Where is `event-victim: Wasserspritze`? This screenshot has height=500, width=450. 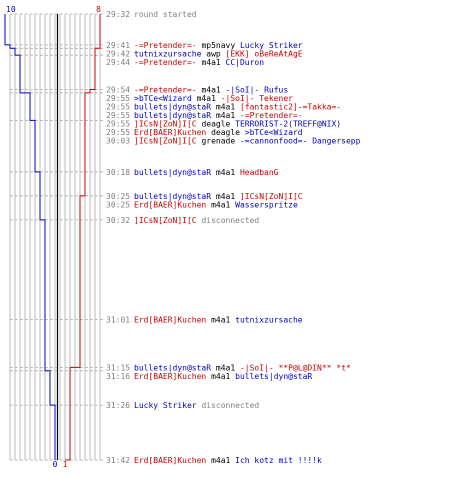 event-victim: Wasserspritze is located at coordinates (266, 204).